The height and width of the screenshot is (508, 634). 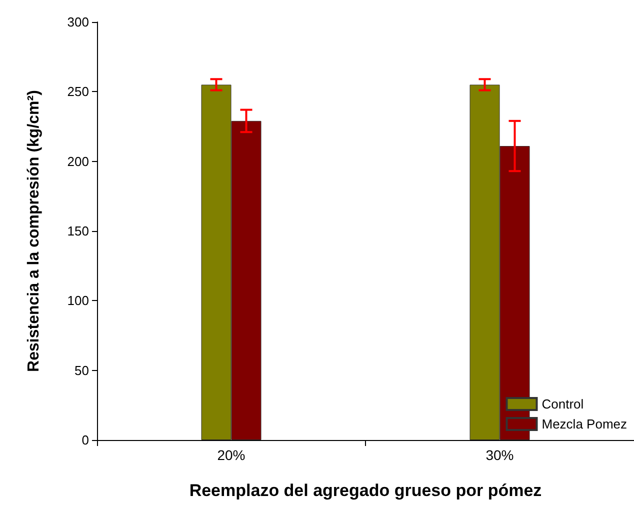 What do you see at coordinates (78, 22) in the screenshot?
I see `y-tick-label: 300` at bounding box center [78, 22].